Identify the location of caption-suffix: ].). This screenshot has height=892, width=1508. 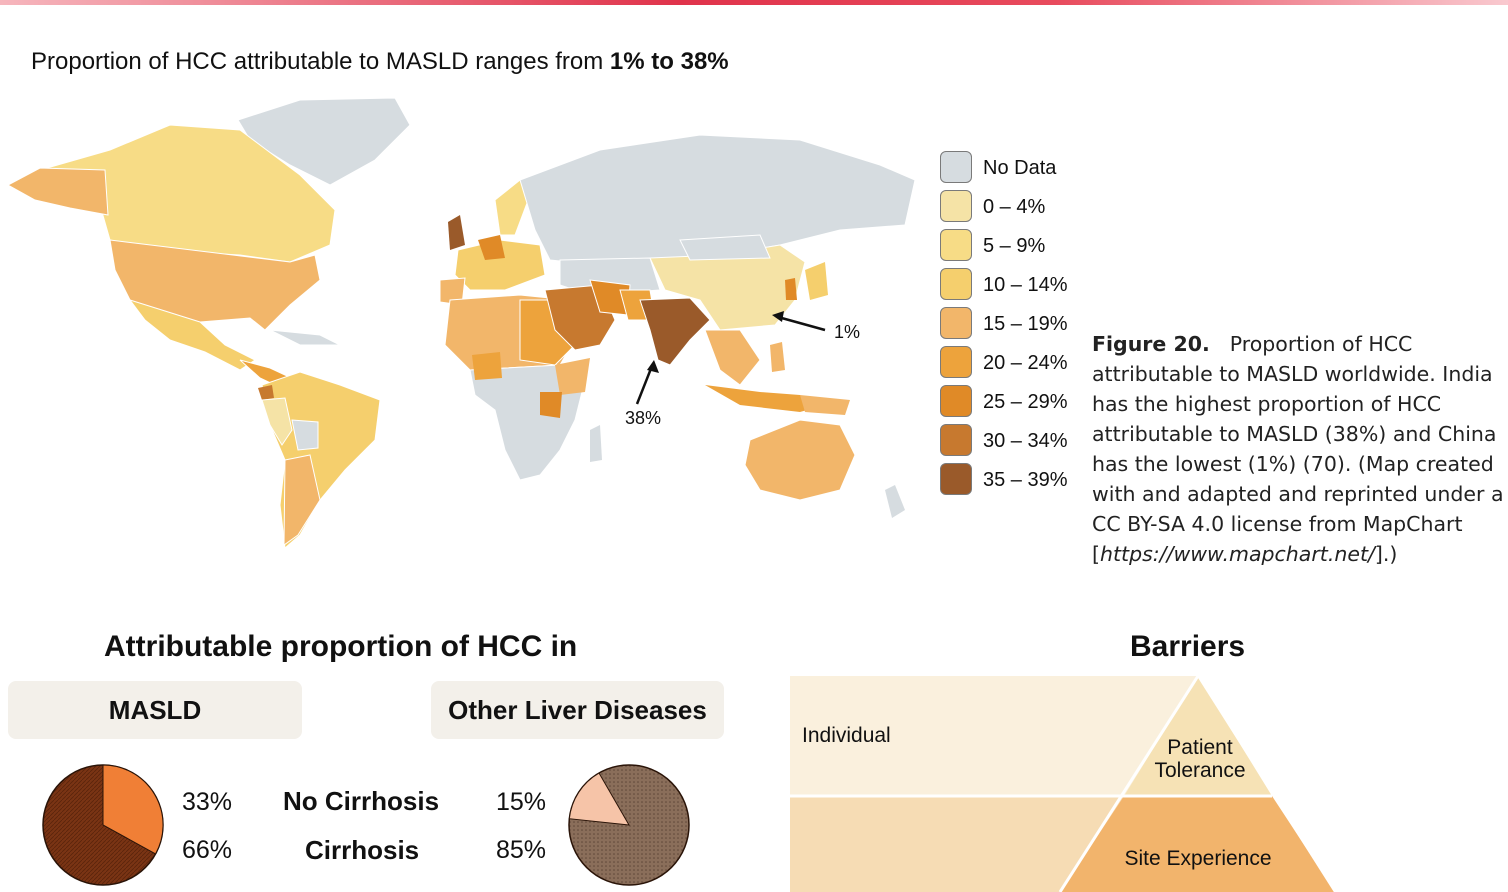
(1386, 554).